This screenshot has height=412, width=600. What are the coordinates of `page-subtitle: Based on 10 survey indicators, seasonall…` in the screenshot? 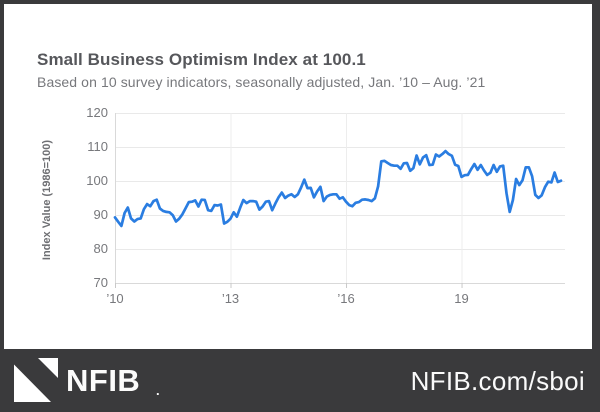 It's located at (261, 82).